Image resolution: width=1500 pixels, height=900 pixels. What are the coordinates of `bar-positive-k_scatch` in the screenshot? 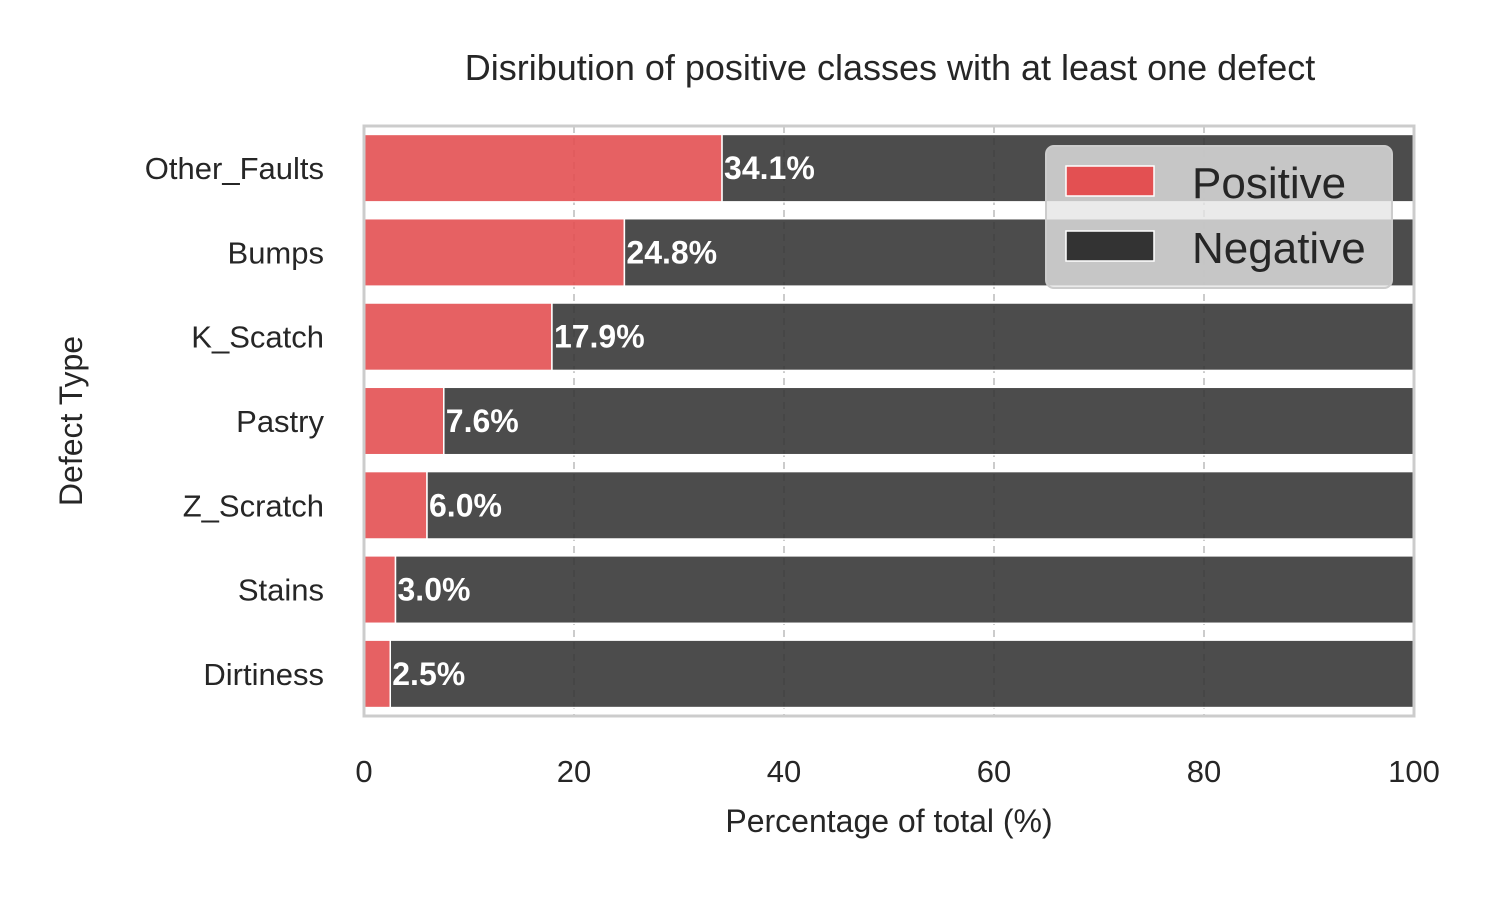 It's located at (458, 337).